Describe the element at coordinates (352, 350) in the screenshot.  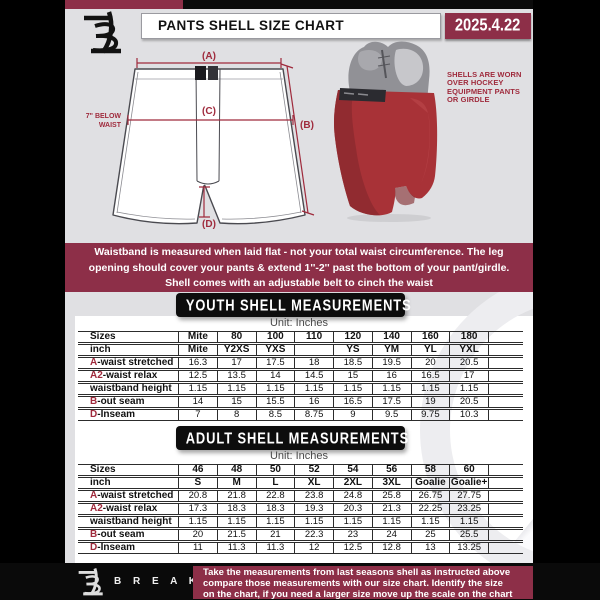
I see `table-cell: YS` at that location.